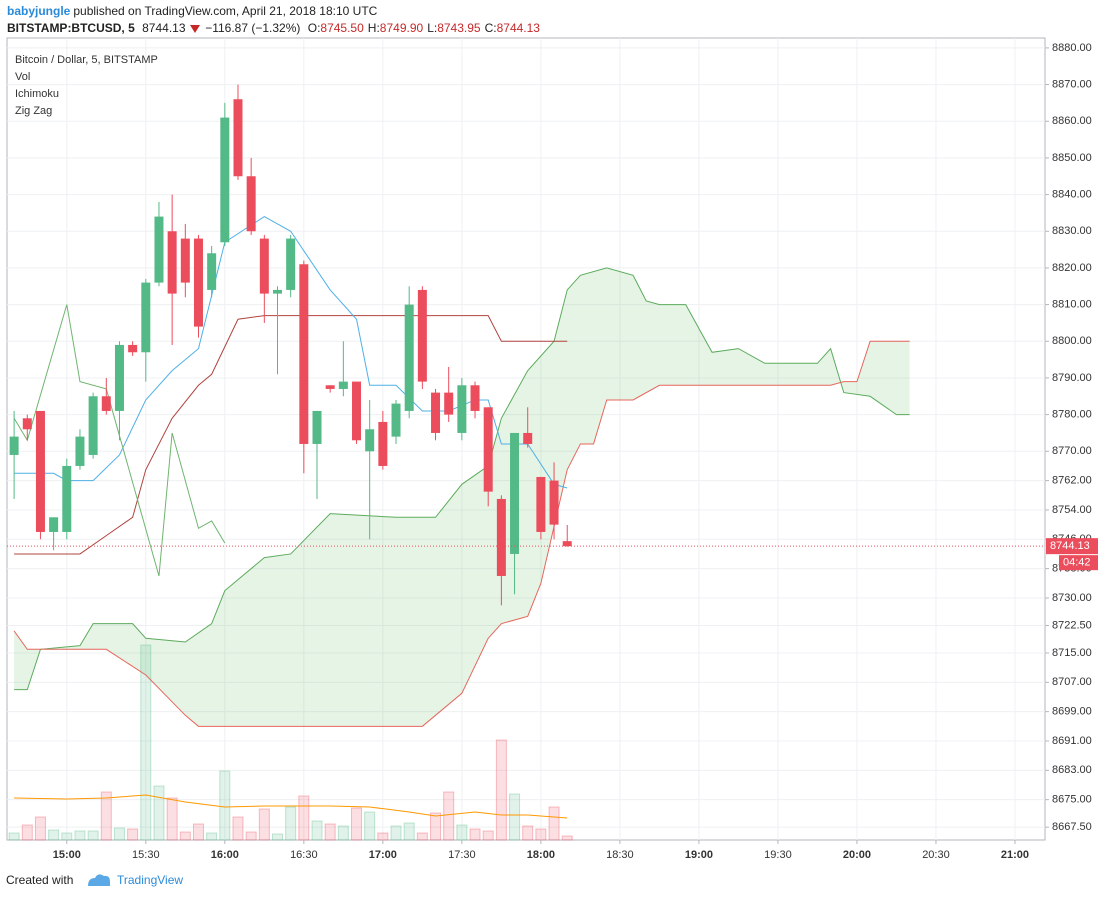 The height and width of the screenshot is (899, 1109). Describe the element at coordinates (1072, 378) in the screenshot. I see `y-tick-label: 8790.00` at that location.